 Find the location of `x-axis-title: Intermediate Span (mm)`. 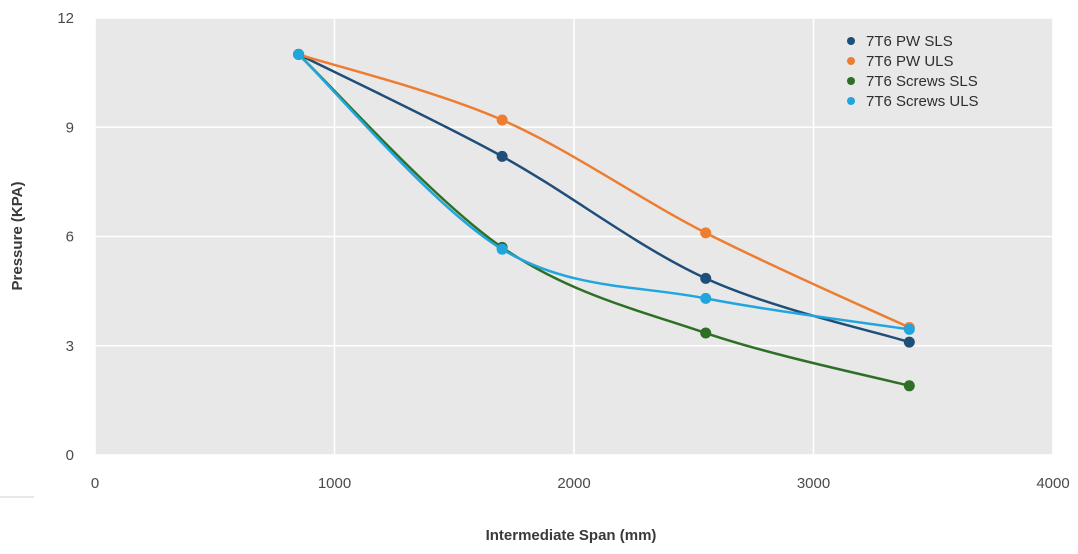

x-axis-title: Intermediate Span (mm) is located at coordinates (571, 535).